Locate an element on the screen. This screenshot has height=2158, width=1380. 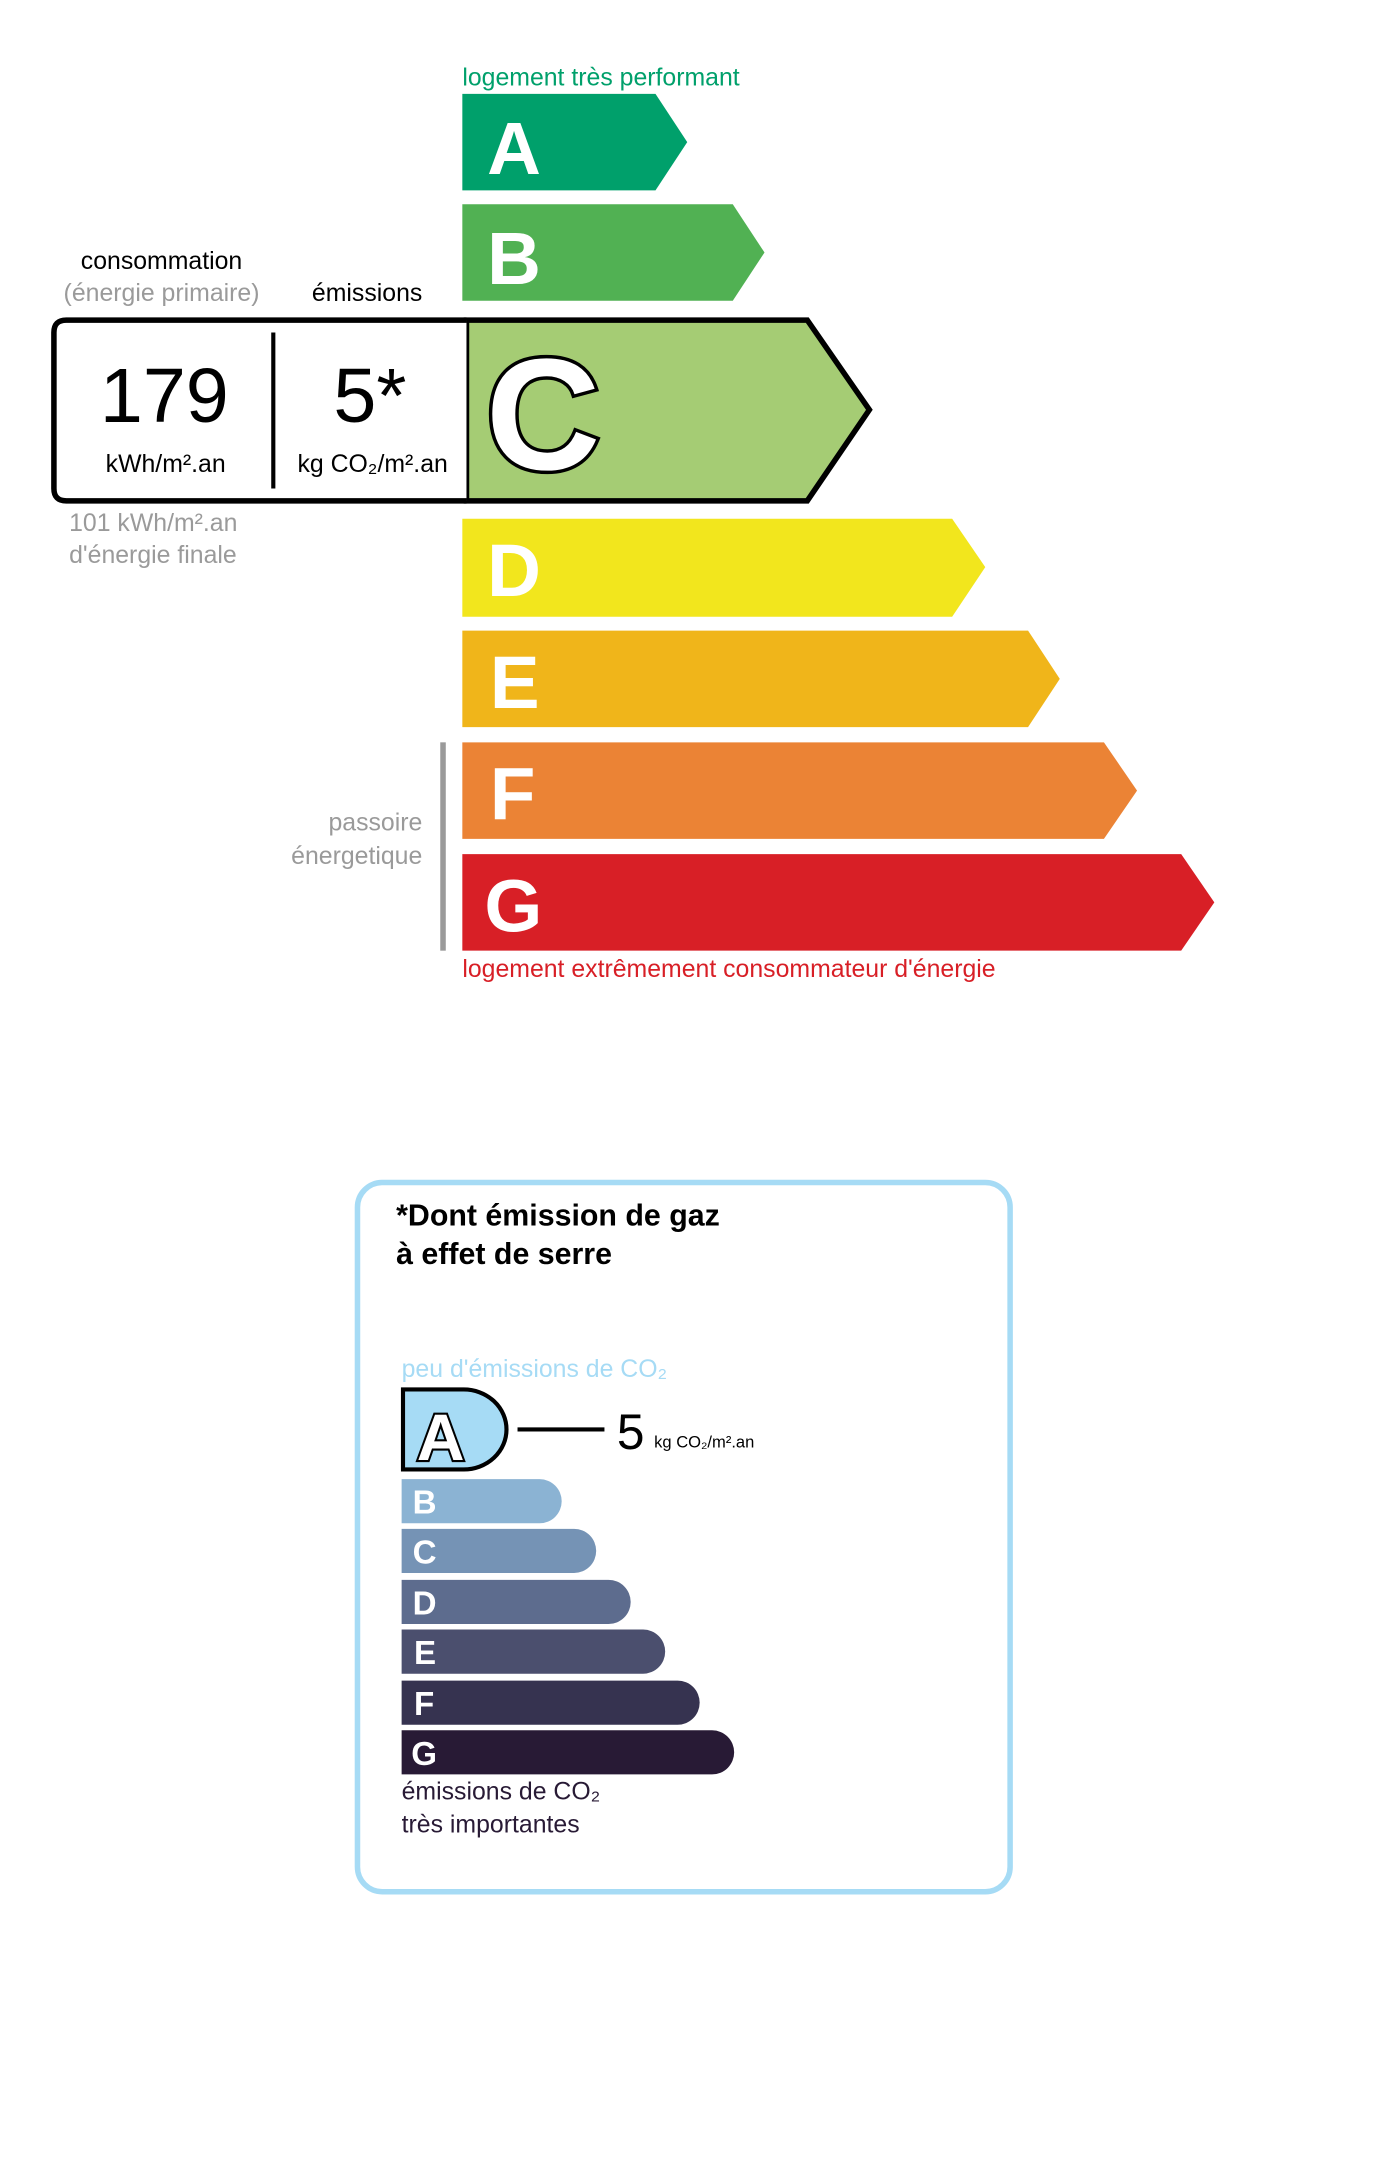
passoire-label-line1: passoire is located at coordinates (375, 823).